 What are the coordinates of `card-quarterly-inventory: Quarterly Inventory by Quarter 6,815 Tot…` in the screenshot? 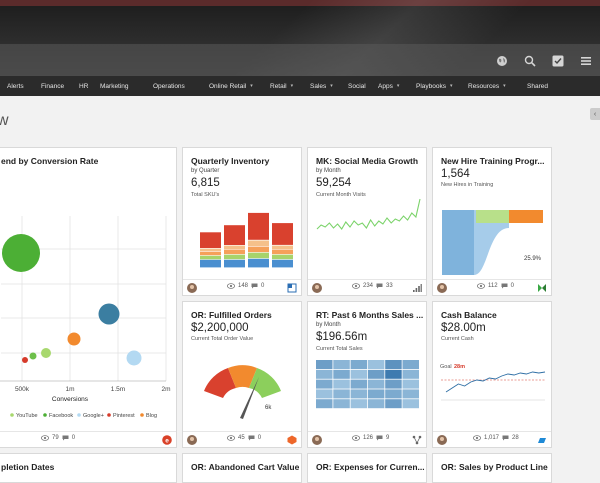 It's located at (242, 221).